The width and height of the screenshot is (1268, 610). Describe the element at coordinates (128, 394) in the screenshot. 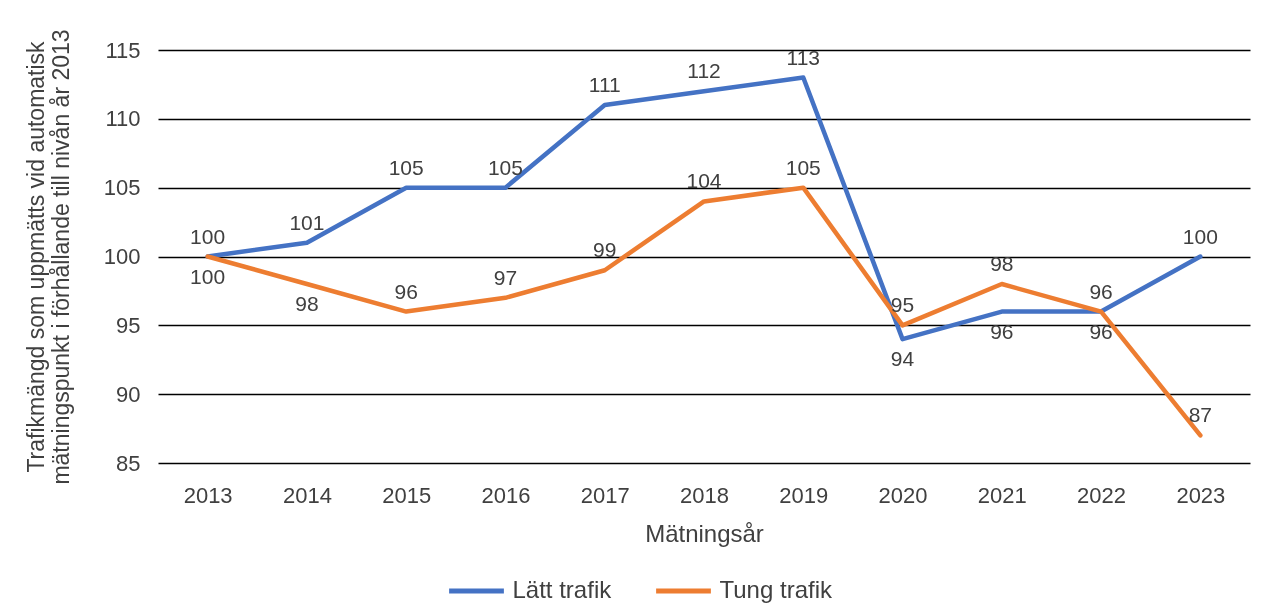

I see `y-tick-label: 90` at that location.